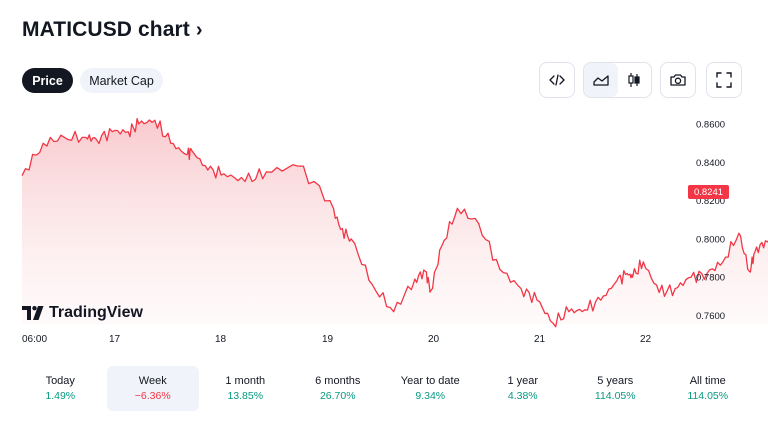  What do you see at coordinates (430, 381) in the screenshot?
I see `period-label: Year to date` at bounding box center [430, 381].